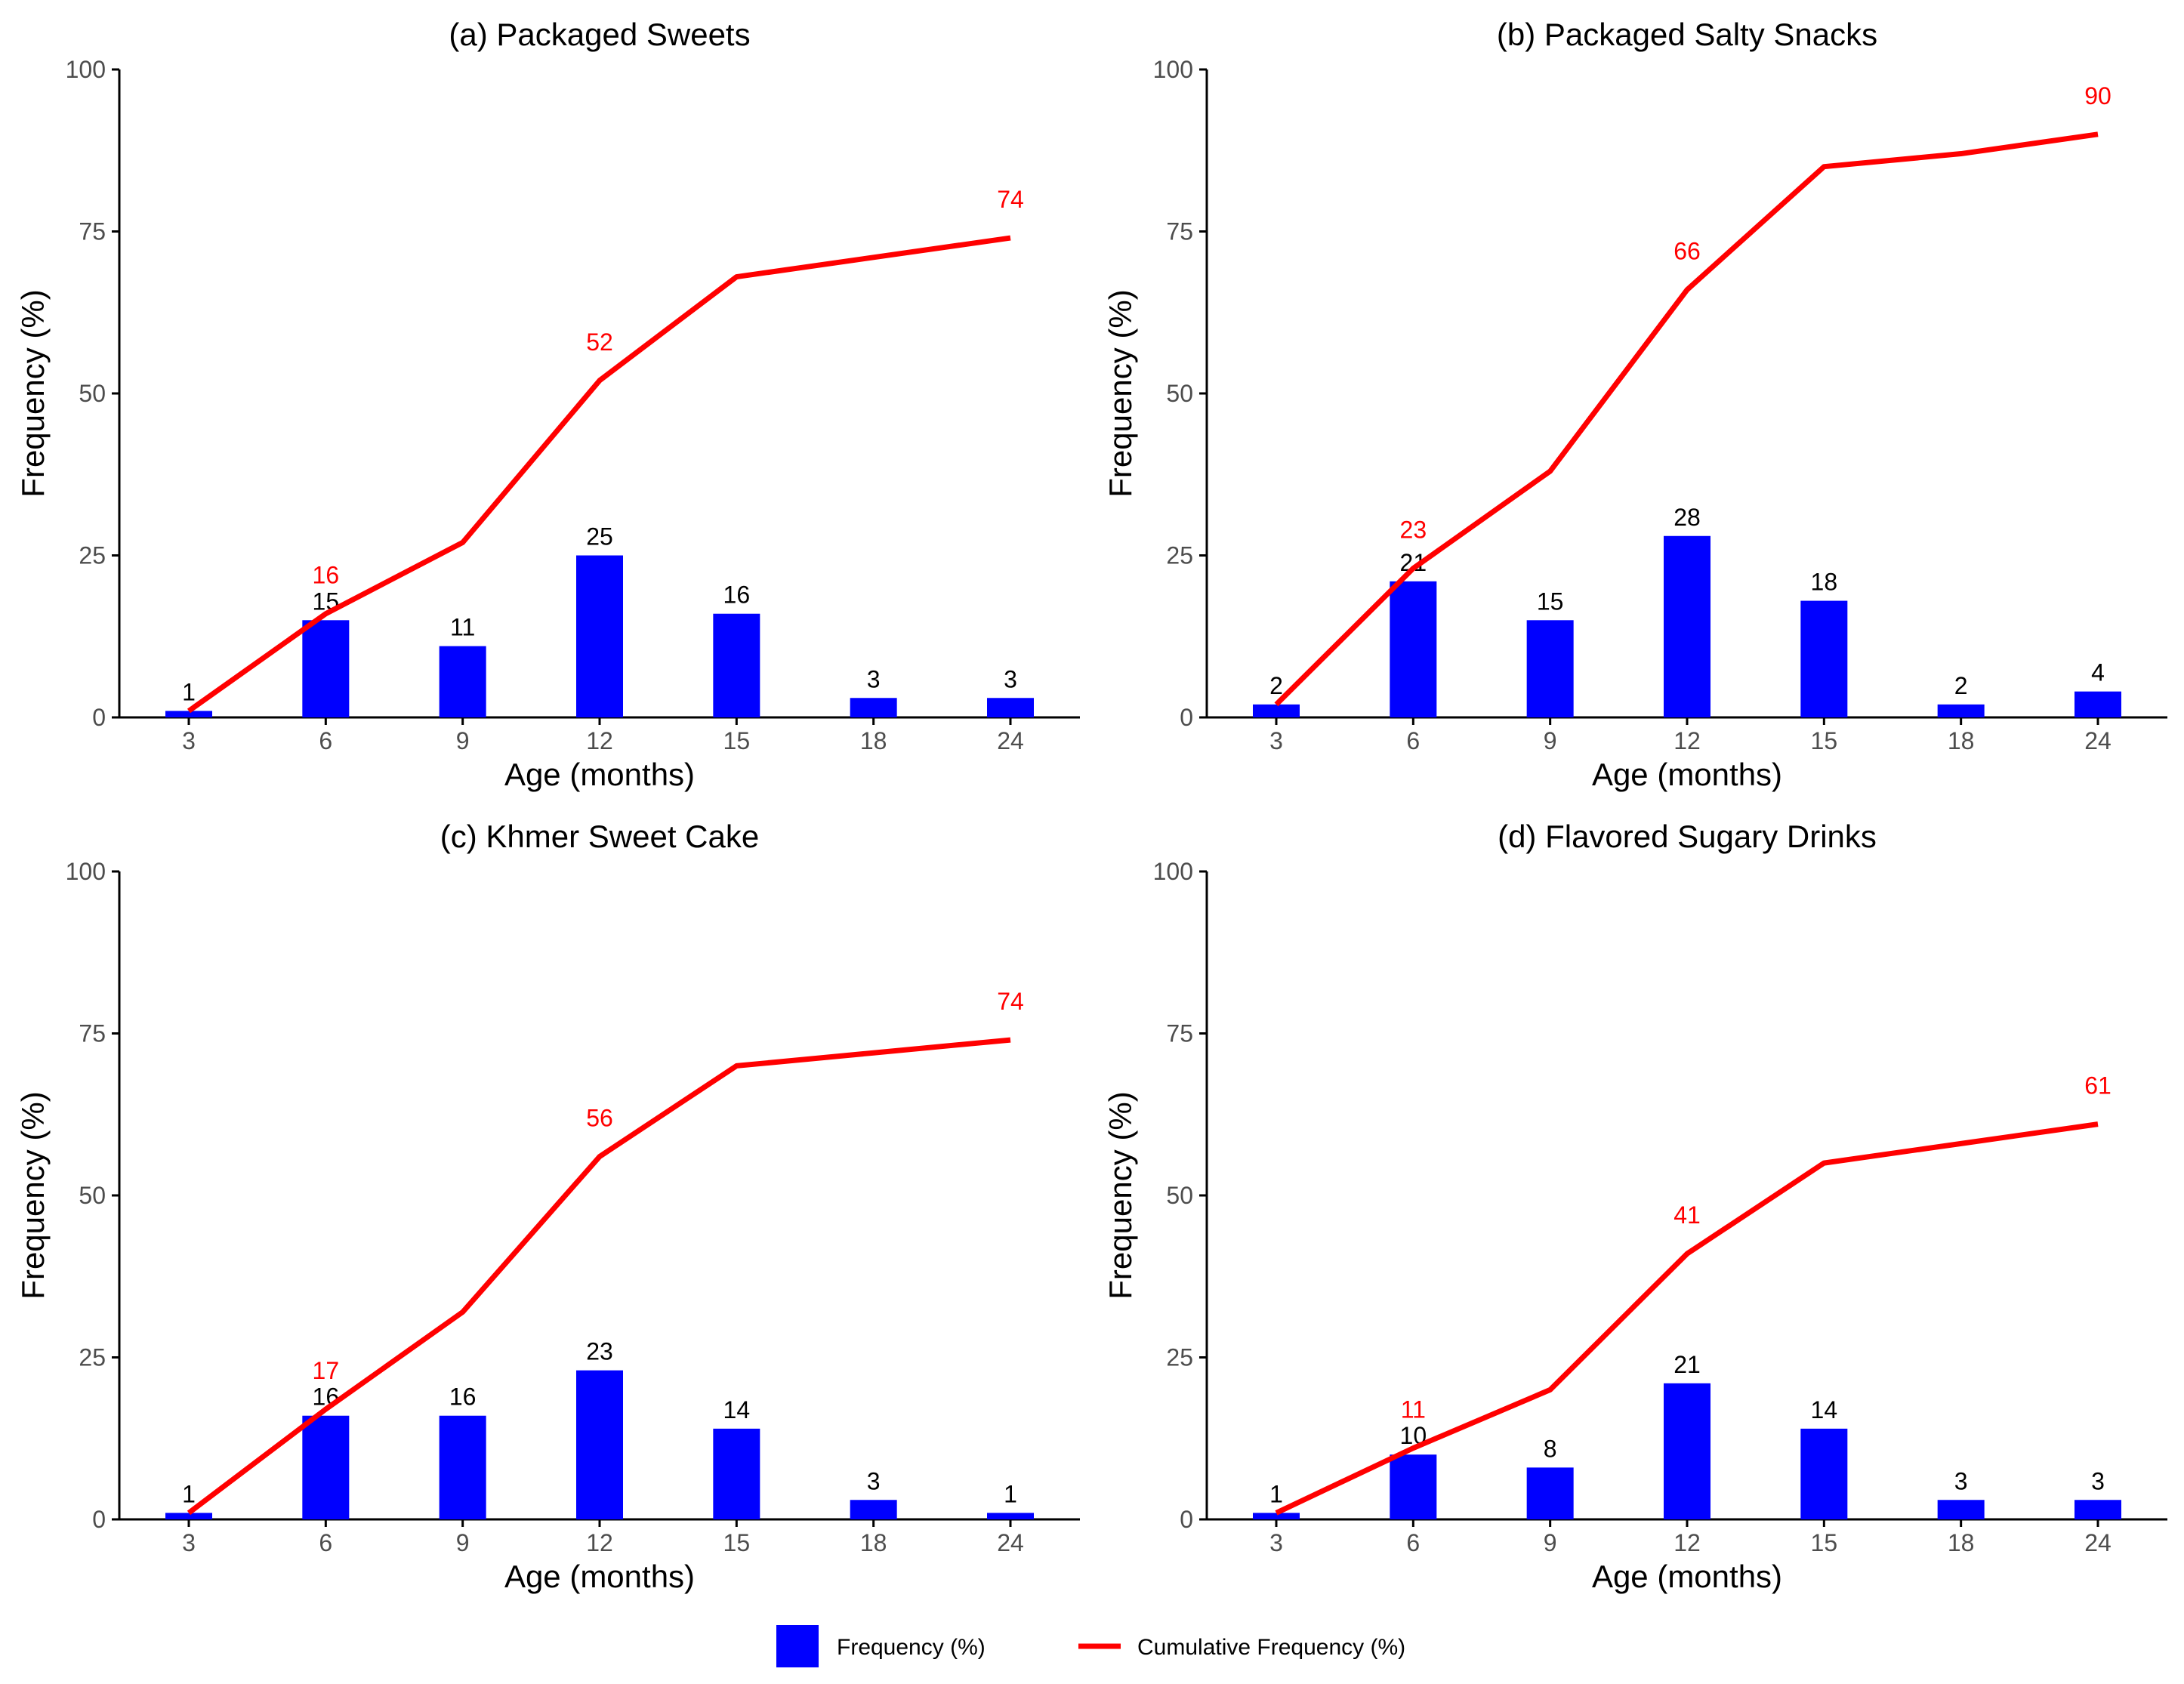 Image resolution: width=2184 pixels, height=1684 pixels. Describe the element at coordinates (599, 1118) in the screenshot. I see `cumulative-label: 56` at that location.